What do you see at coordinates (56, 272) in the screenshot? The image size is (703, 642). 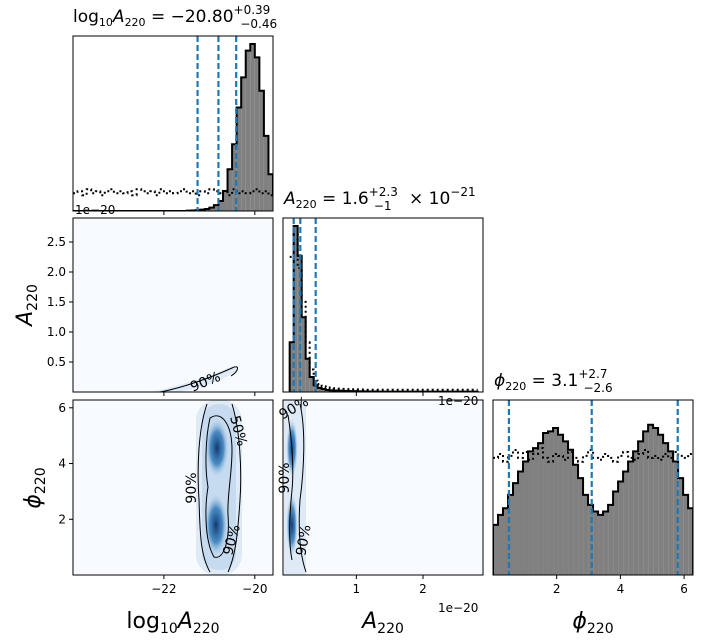 I see `A-y-tick-label-3: 2.0` at bounding box center [56, 272].